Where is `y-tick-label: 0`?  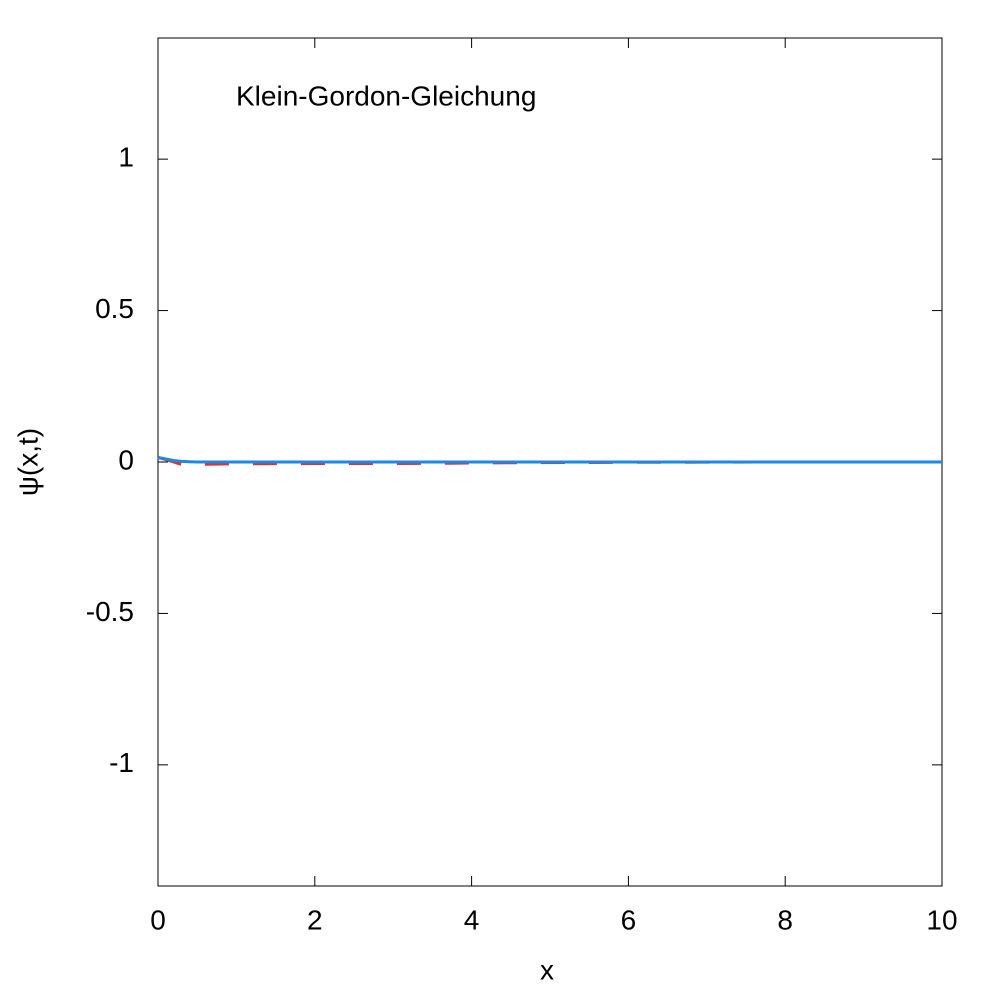 y-tick-label: 0 is located at coordinates (126, 459).